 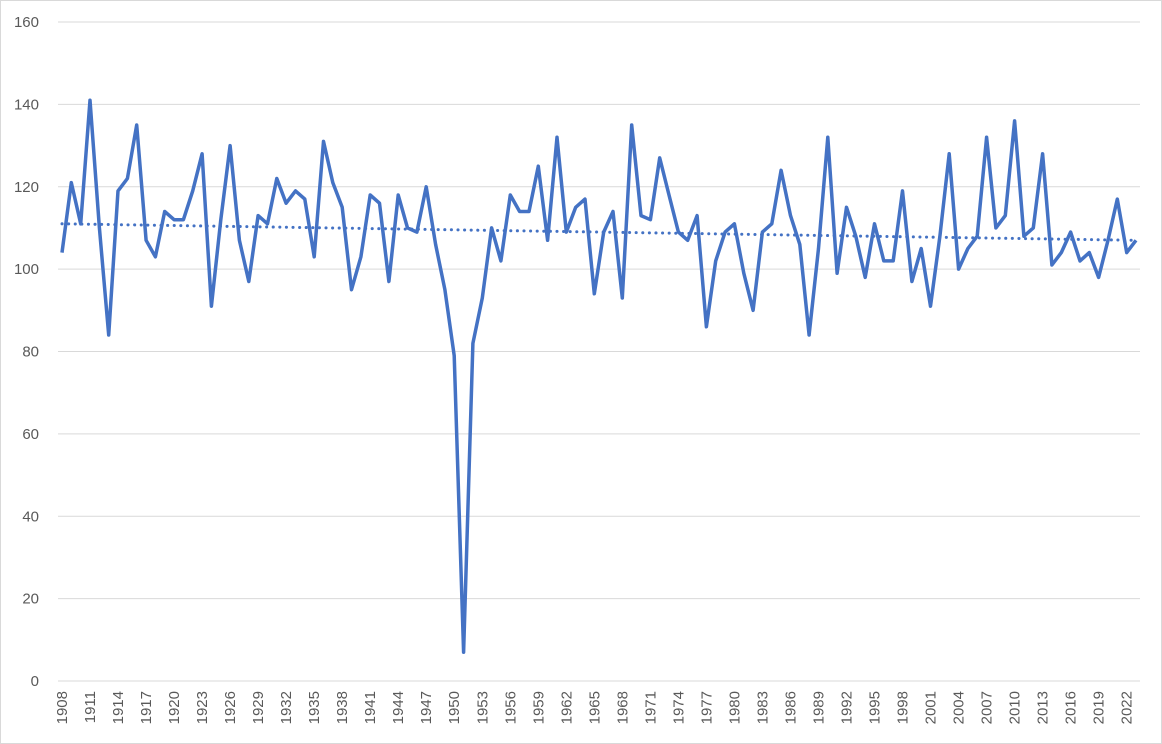 What do you see at coordinates (118, 707) in the screenshot?
I see `x-tick-label-1914: 1914` at bounding box center [118, 707].